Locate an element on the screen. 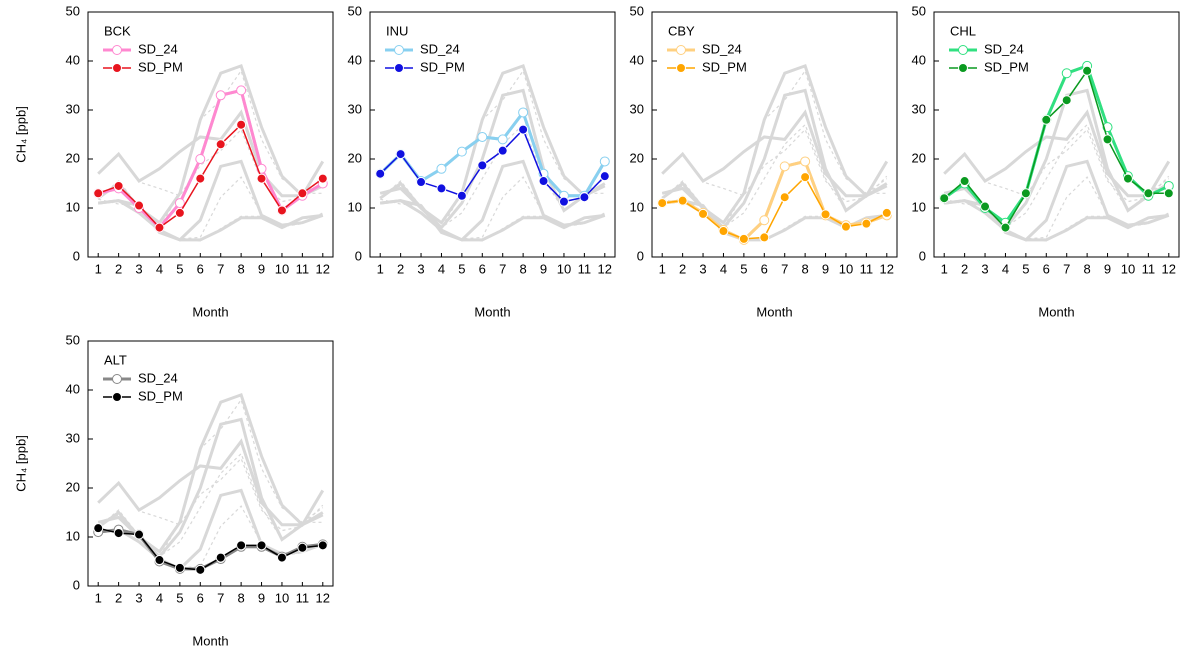 The height and width of the screenshot is (657, 1188). x-tick-label: 3 is located at coordinates (420, 268).